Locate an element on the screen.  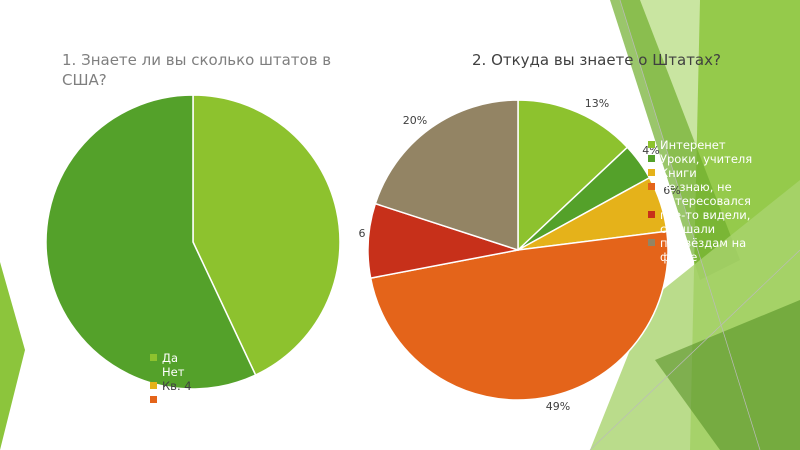
left-triangle-decoration is located at coordinates (12, 356).